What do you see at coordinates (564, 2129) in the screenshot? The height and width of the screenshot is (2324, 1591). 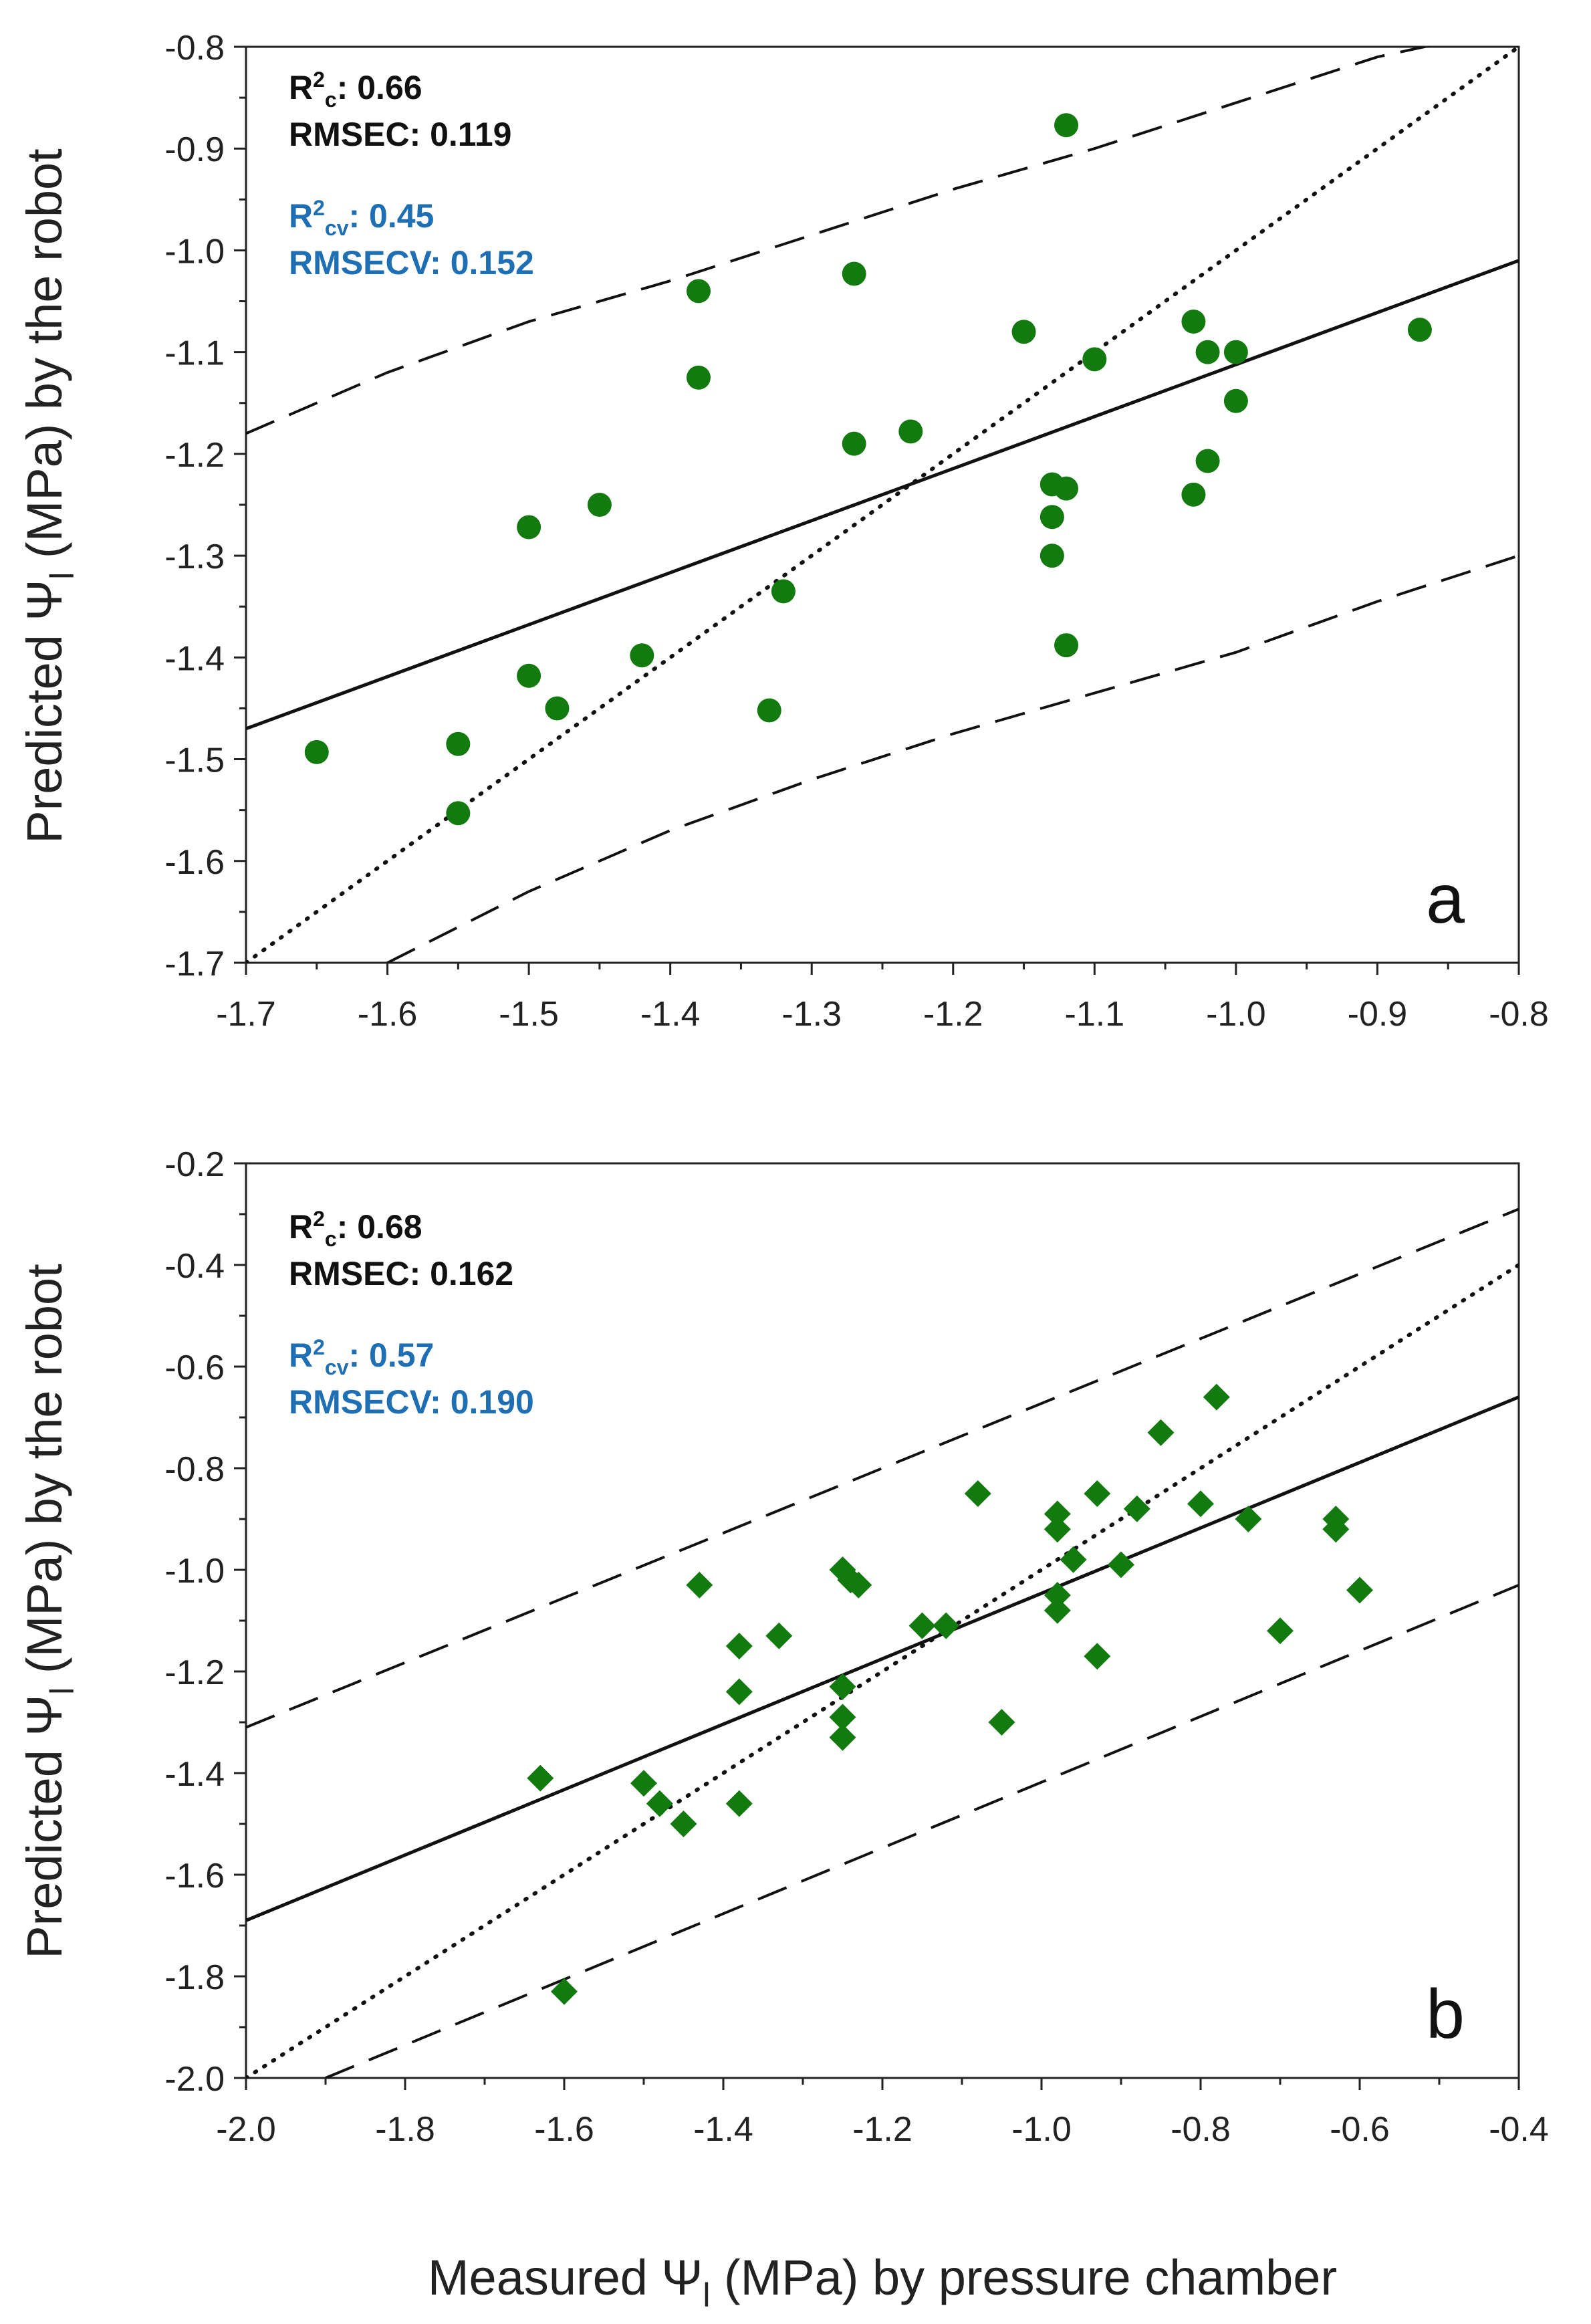 I see `panel-b-x-tick-label: -1.6` at bounding box center [564, 2129].